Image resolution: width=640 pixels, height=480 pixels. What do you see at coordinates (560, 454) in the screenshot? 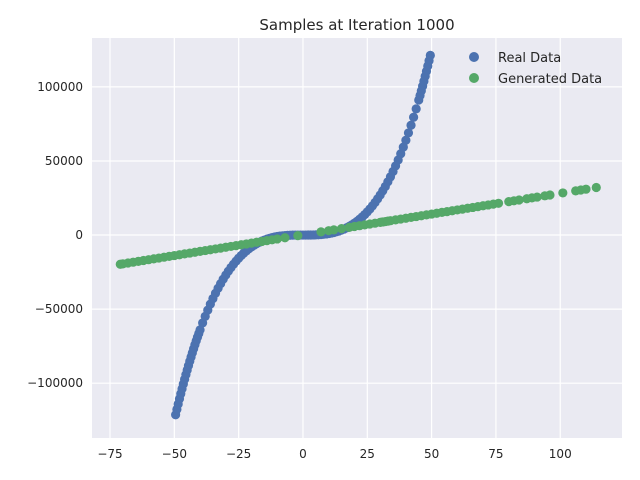
I see `x-tick-label: 100` at bounding box center [560, 454].